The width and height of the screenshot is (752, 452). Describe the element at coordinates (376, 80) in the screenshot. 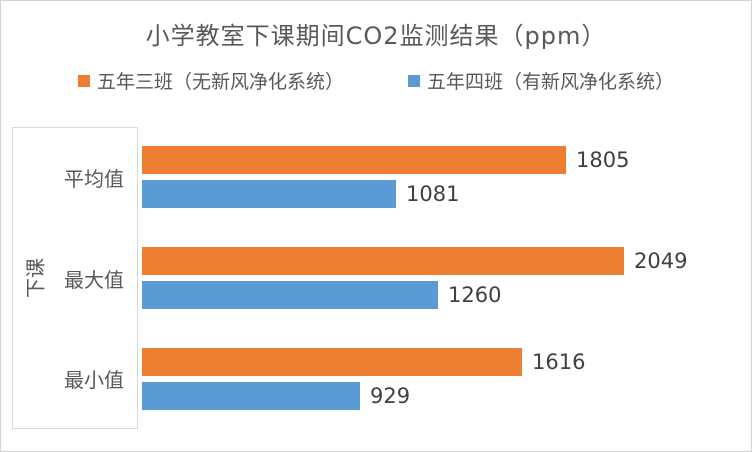

I see `legend: 五年三班（无新风净化系统） 五年四班（有新风净化系统）` at that location.